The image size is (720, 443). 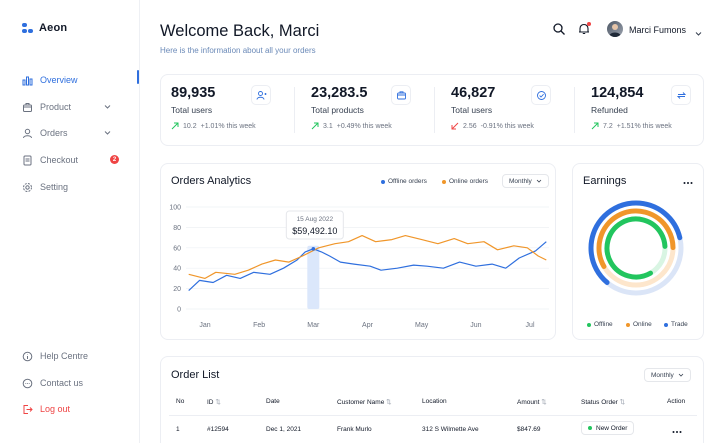 What do you see at coordinates (261, 95) in the screenshot?
I see `users-icon` at bounding box center [261, 95].